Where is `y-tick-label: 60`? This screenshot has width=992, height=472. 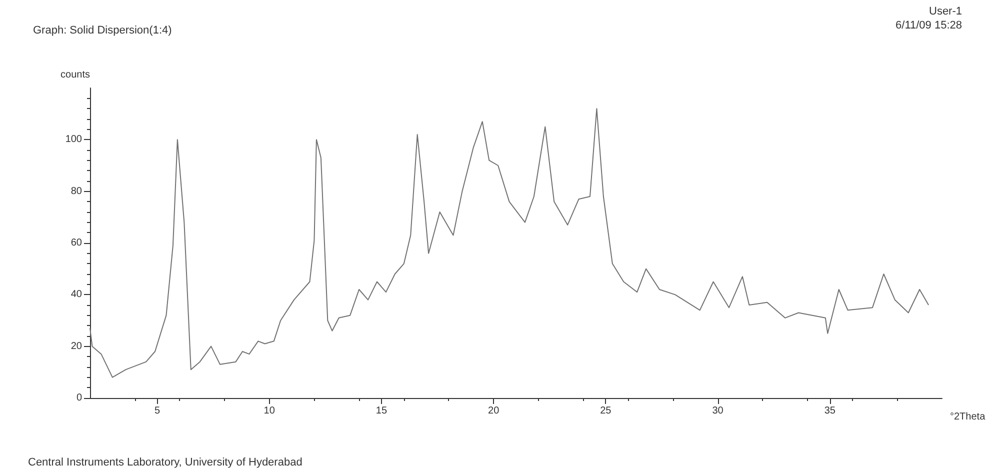 y-tick-label: 60 is located at coordinates (76, 243).